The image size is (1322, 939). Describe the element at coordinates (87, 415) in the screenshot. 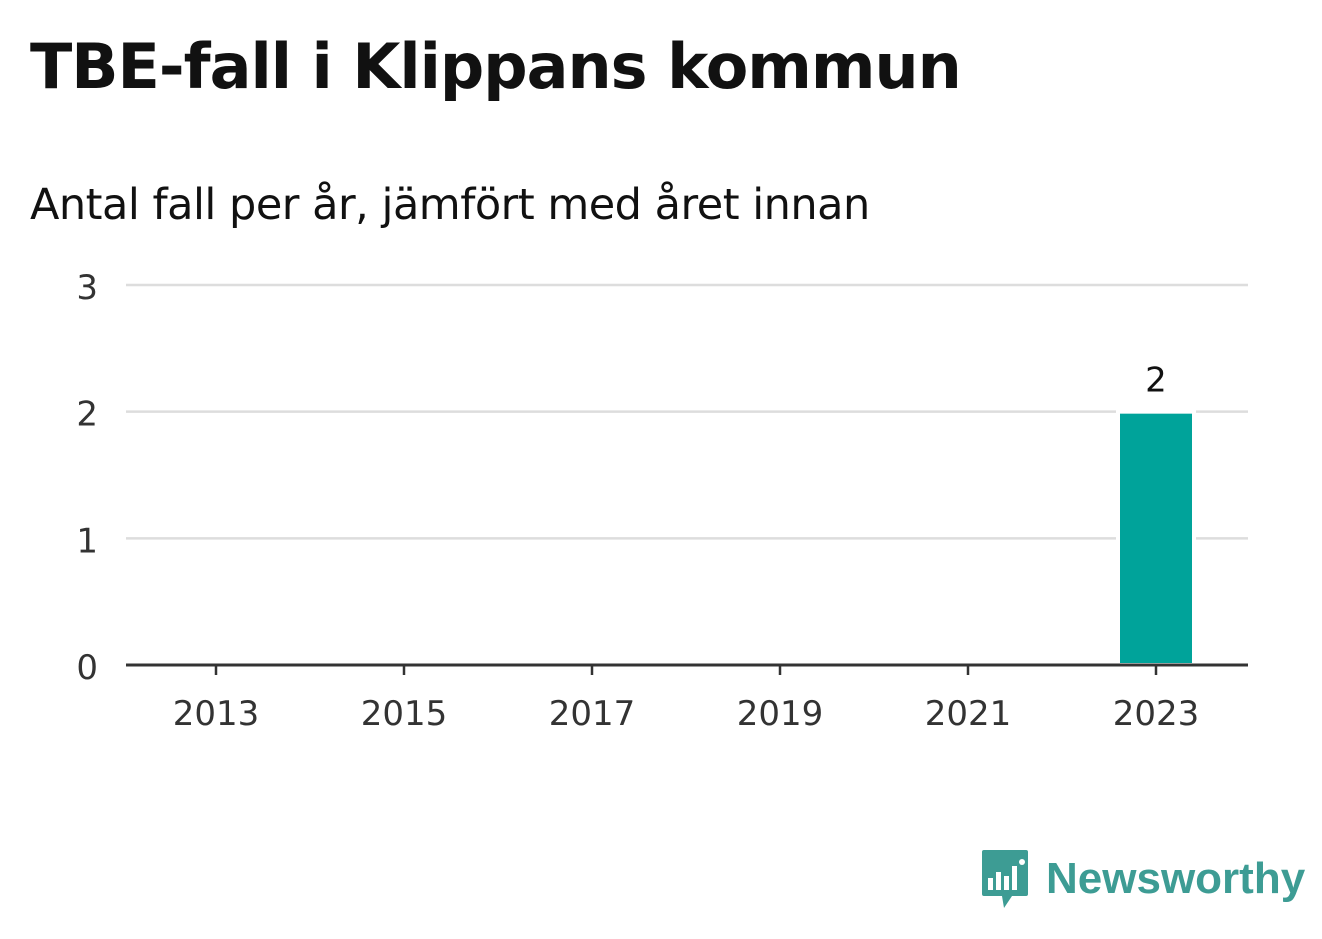

I see `y-tick-label: 2` at that location.